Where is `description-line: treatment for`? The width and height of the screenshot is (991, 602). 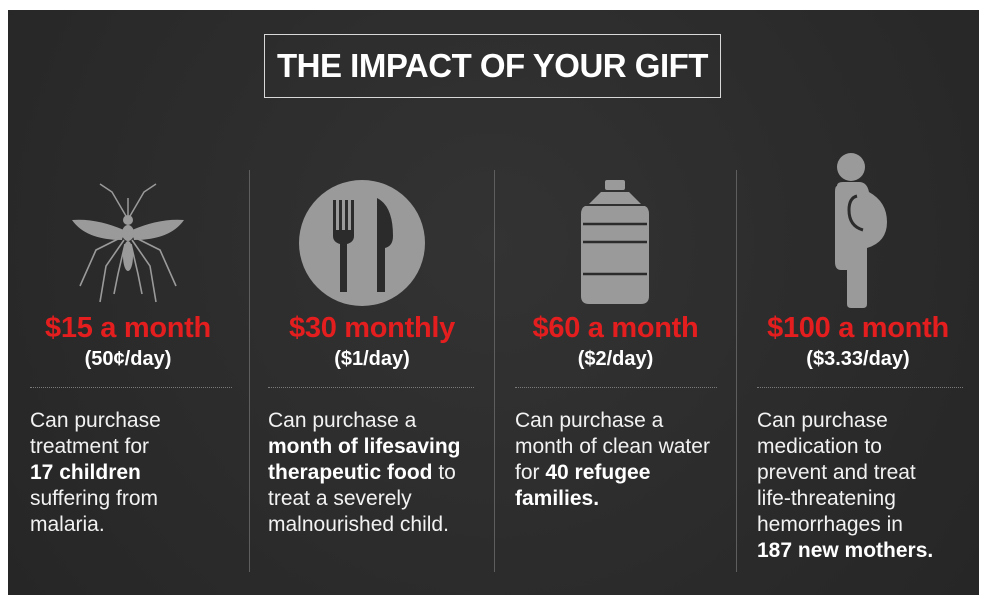 description-line: treatment for is located at coordinates (90, 446).